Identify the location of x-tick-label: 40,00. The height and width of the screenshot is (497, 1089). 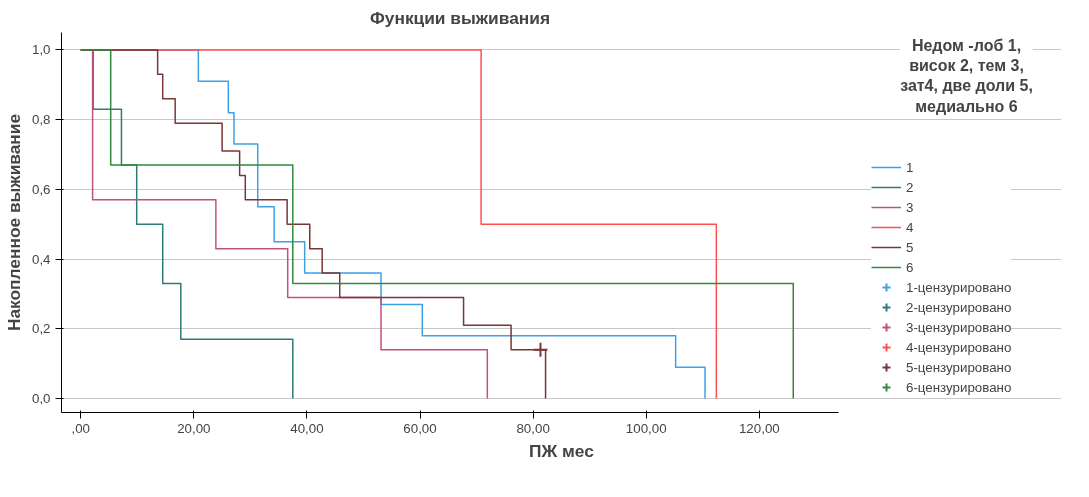
(307, 428).